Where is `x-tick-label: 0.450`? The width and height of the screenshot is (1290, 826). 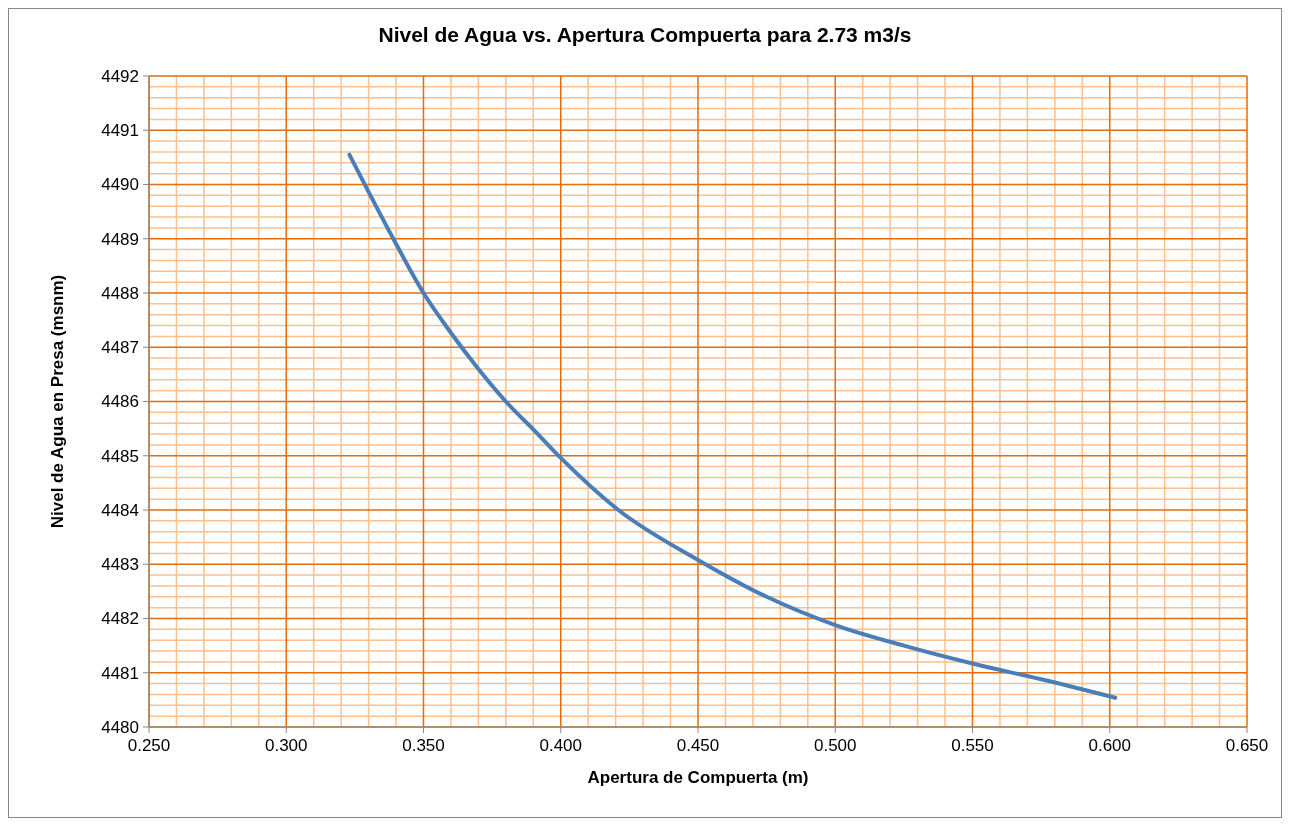
x-tick-label: 0.450 is located at coordinates (698, 745).